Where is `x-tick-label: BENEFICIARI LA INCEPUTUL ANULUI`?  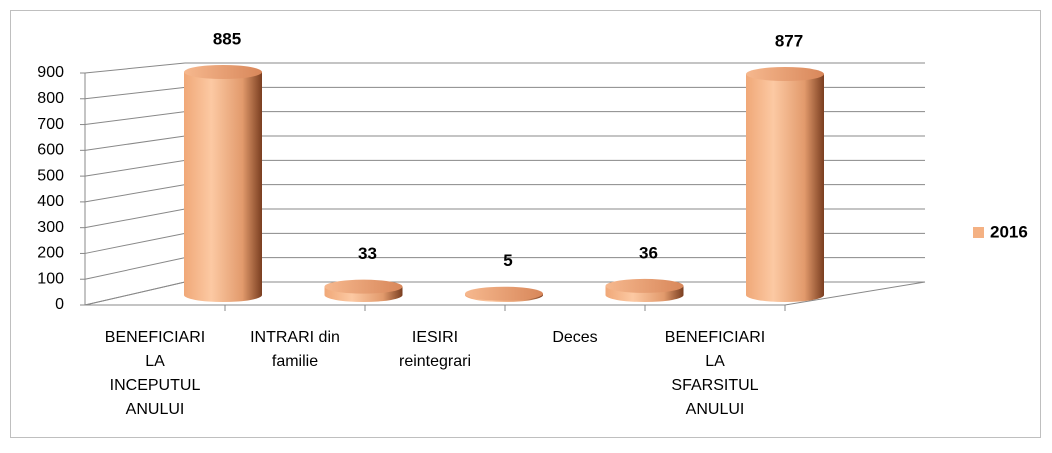
x-tick-label: BENEFICIARI LA INCEPUTUL ANULUI is located at coordinates (155, 373).